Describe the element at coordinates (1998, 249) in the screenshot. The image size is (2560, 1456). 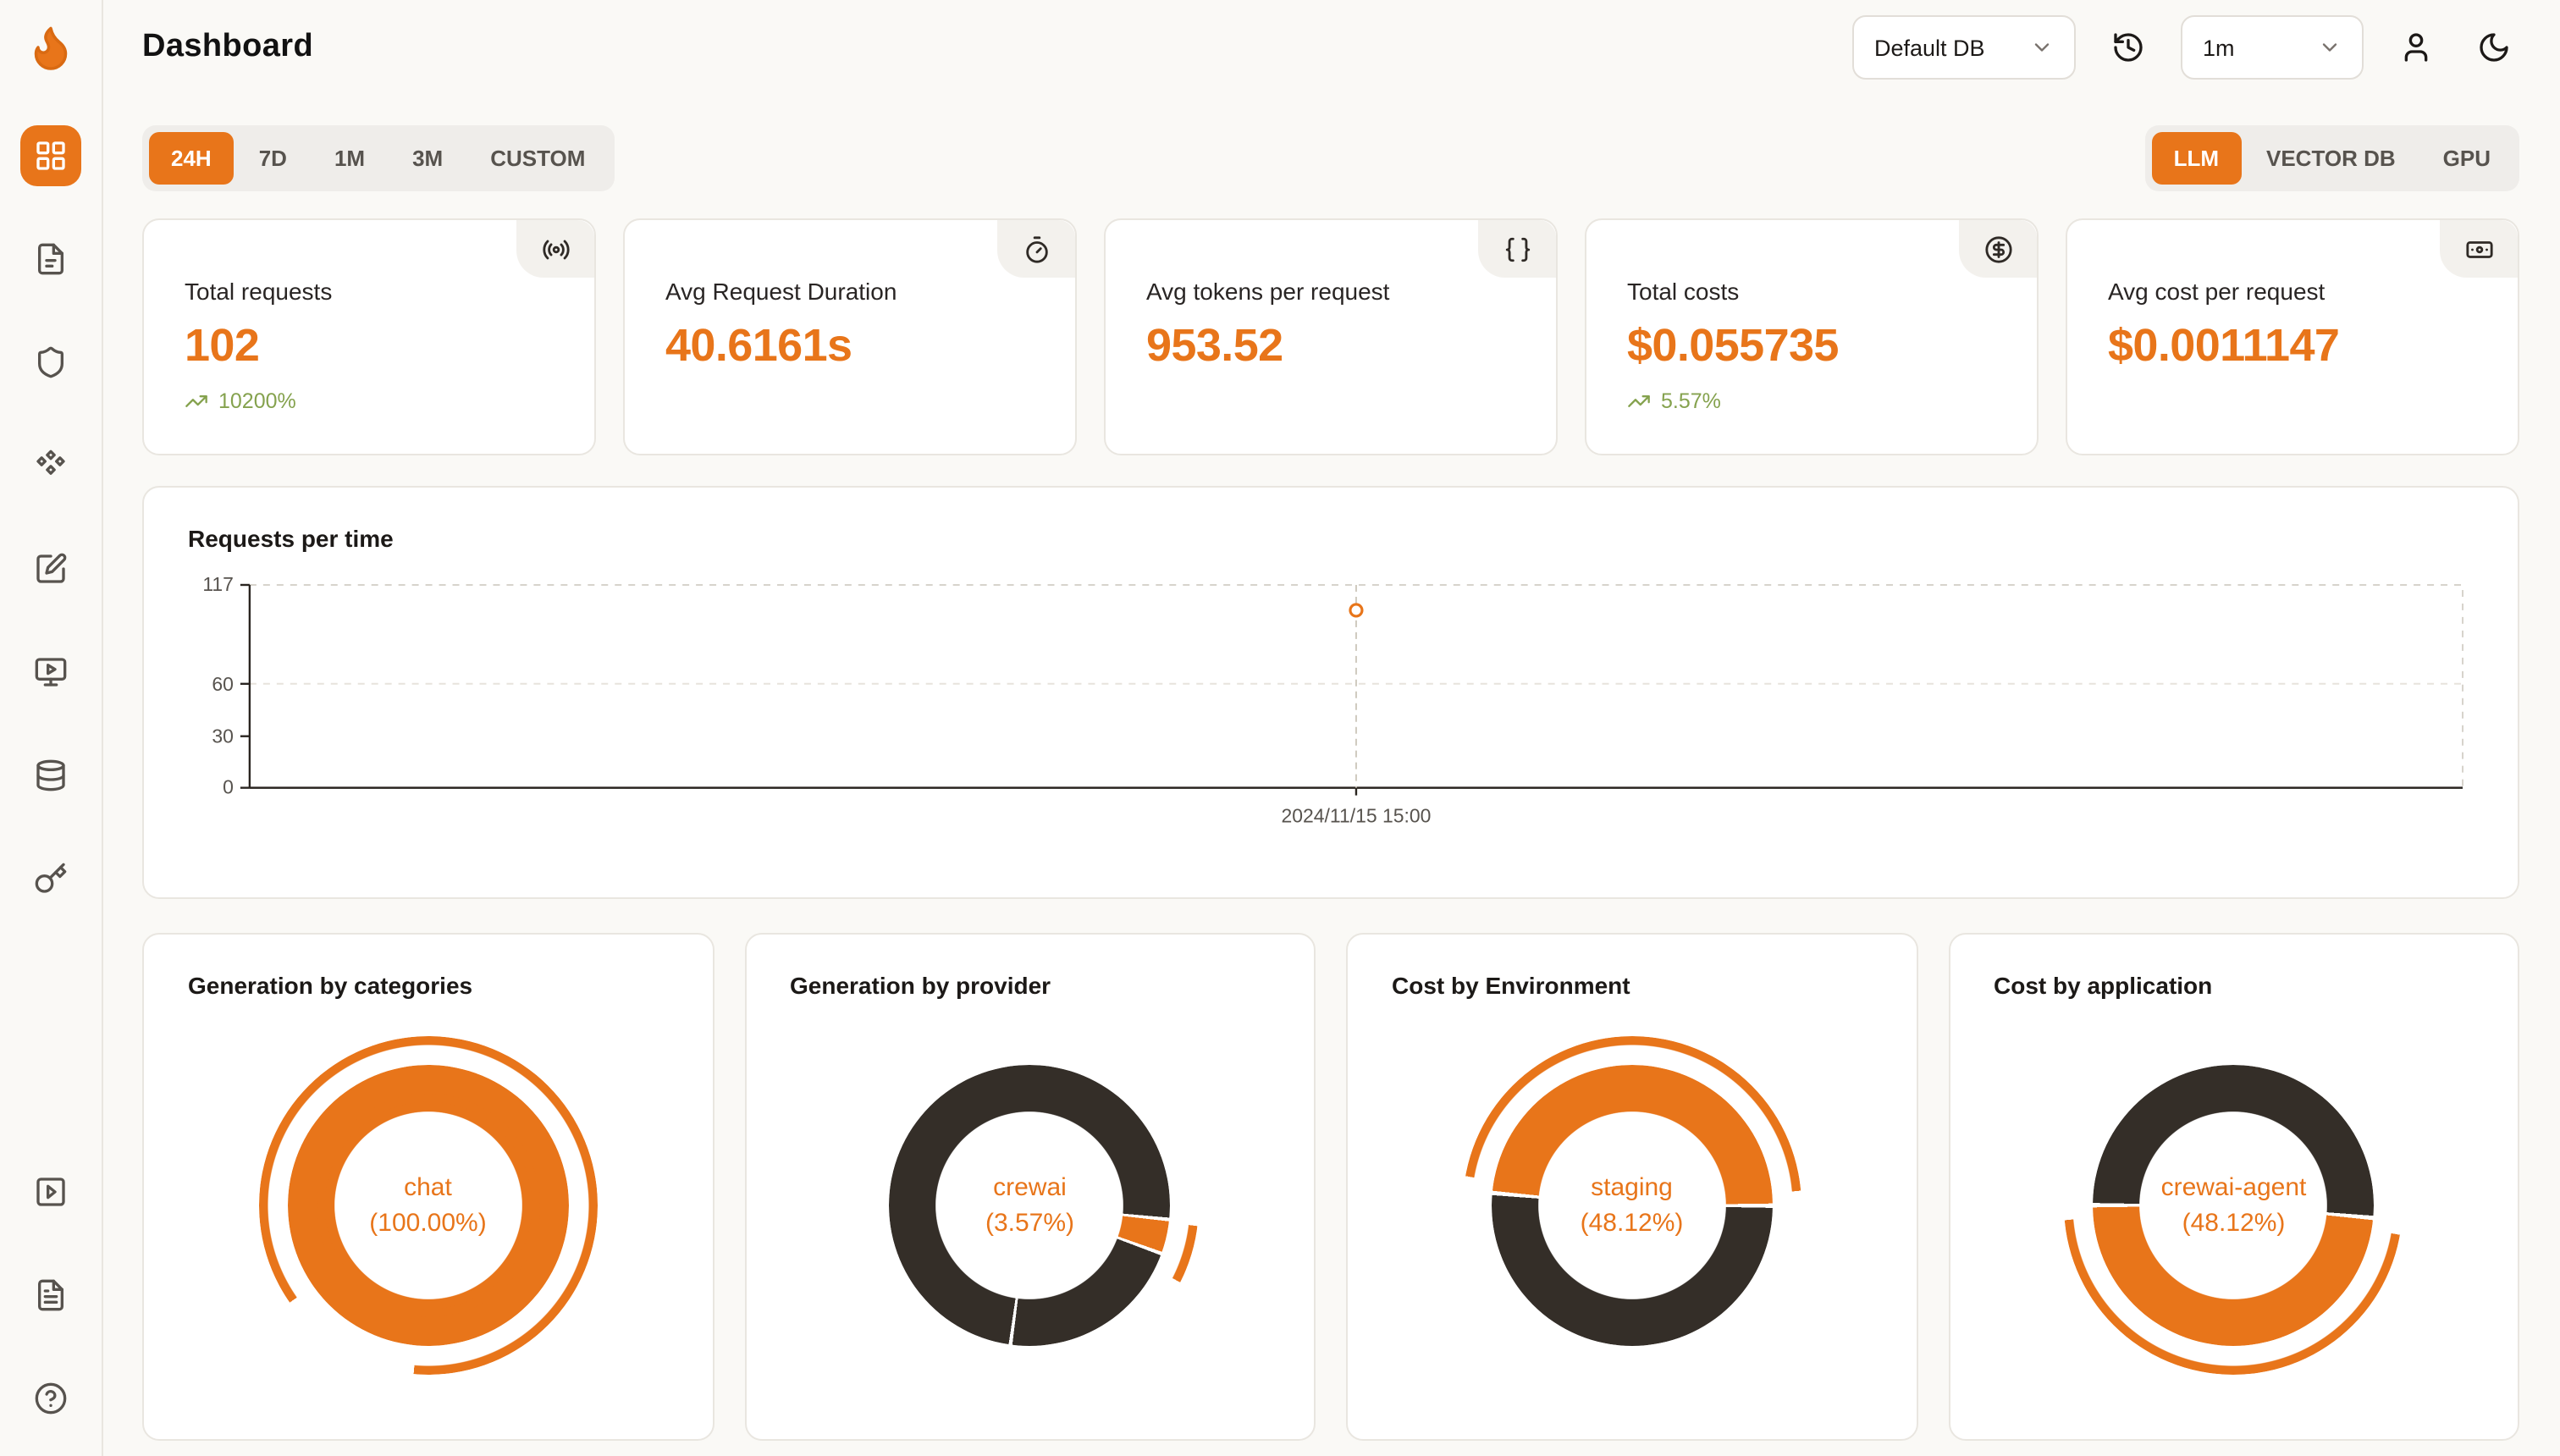
I see `circle-dollar-icon` at that location.